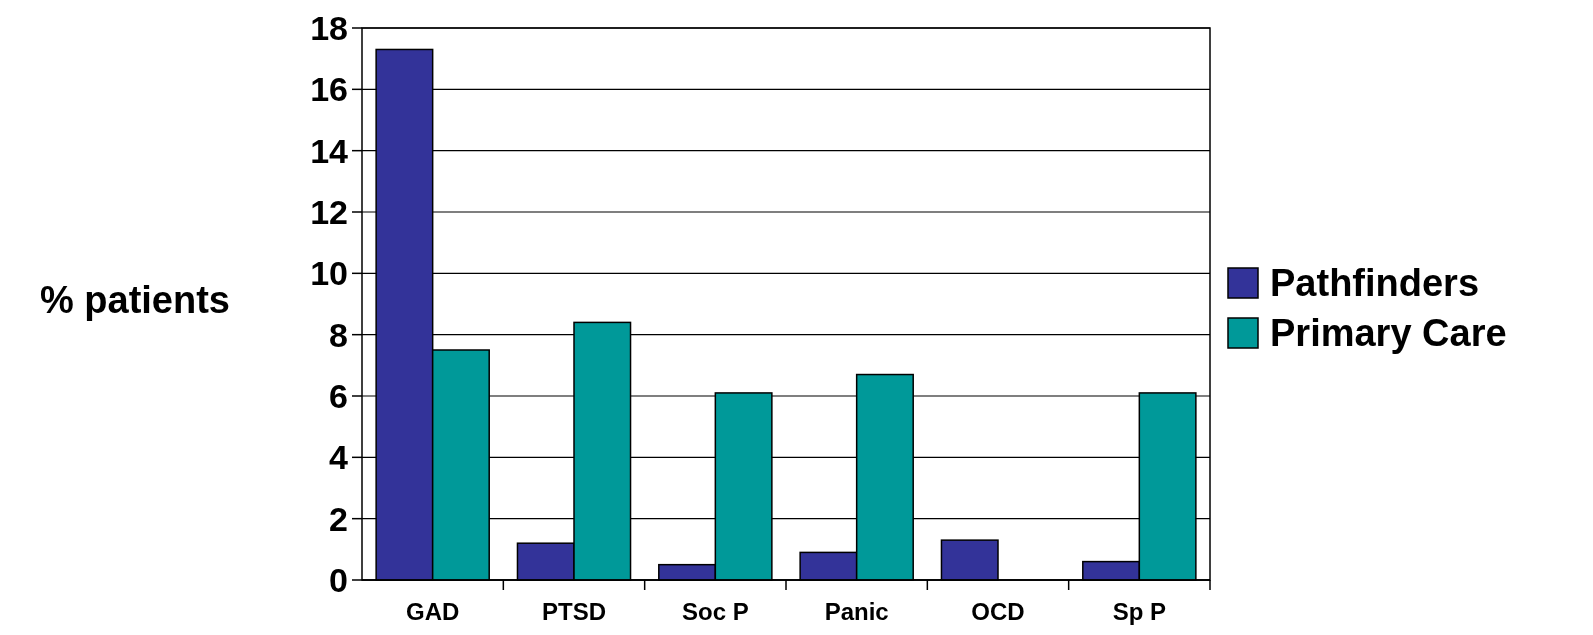  What do you see at coordinates (329, 89) in the screenshot?
I see `y-tick-label: 16` at bounding box center [329, 89].